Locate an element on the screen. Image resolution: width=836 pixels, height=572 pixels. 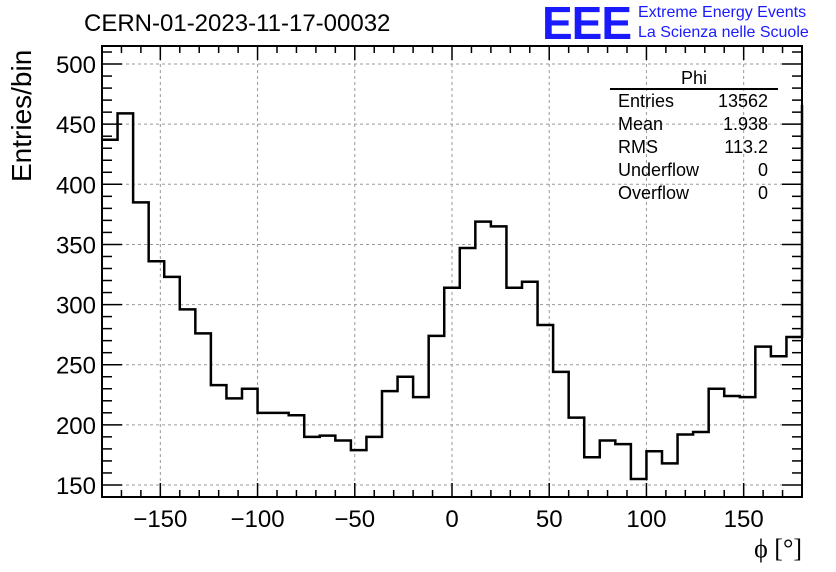
y-tick-label: 450 is located at coordinates (76, 125).